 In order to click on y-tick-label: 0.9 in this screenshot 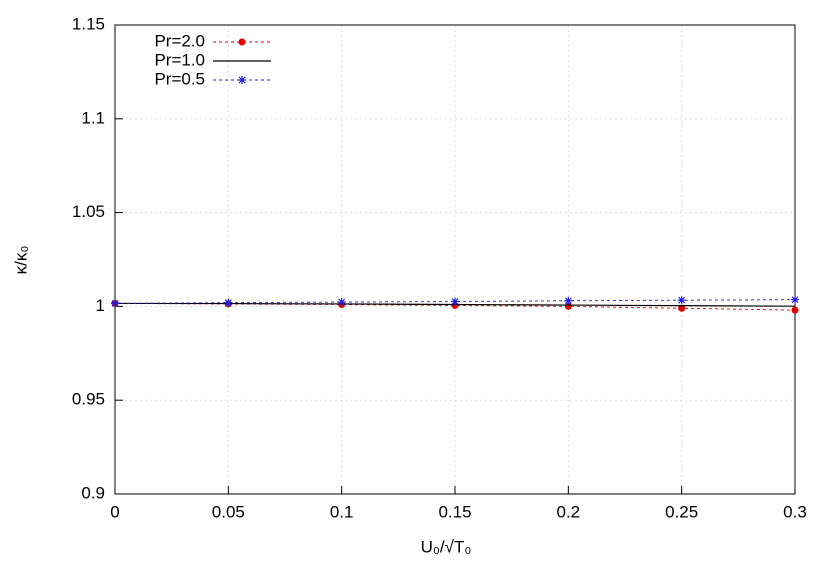, I will do `click(93, 492)`.